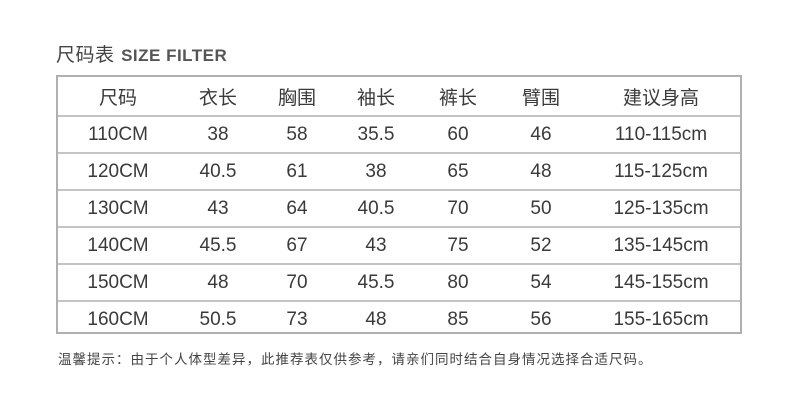 The width and height of the screenshot is (790, 405). What do you see at coordinates (661, 282) in the screenshot?
I see `table-cell: 145-155cm` at bounding box center [661, 282].